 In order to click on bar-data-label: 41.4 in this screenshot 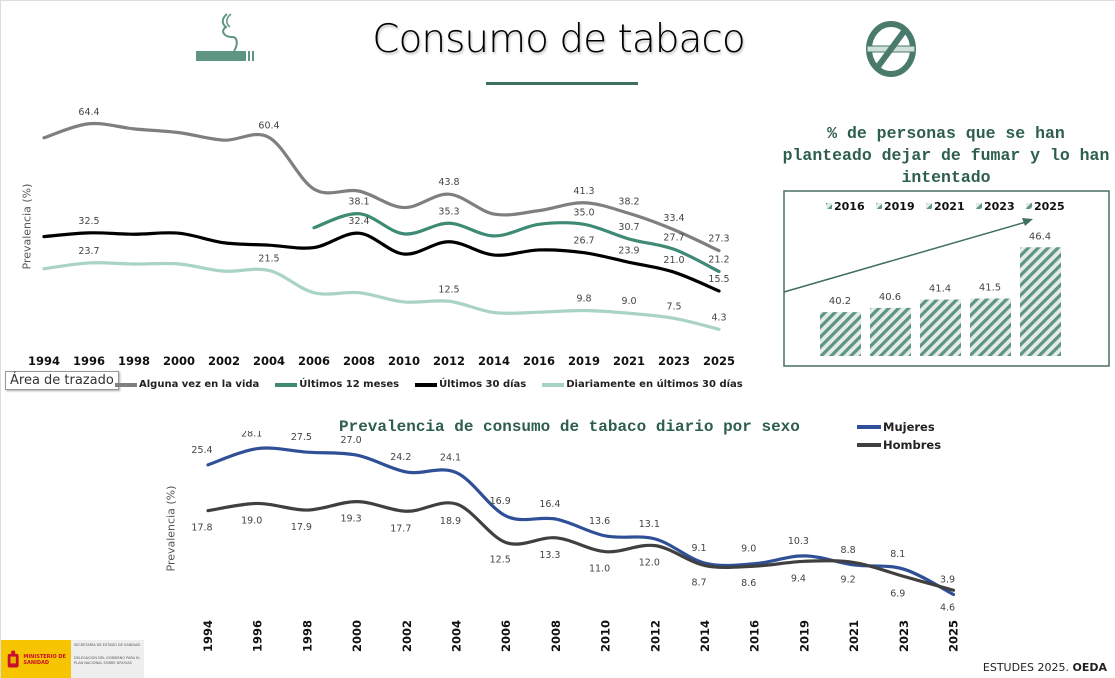, I will do `click(940, 289)`.